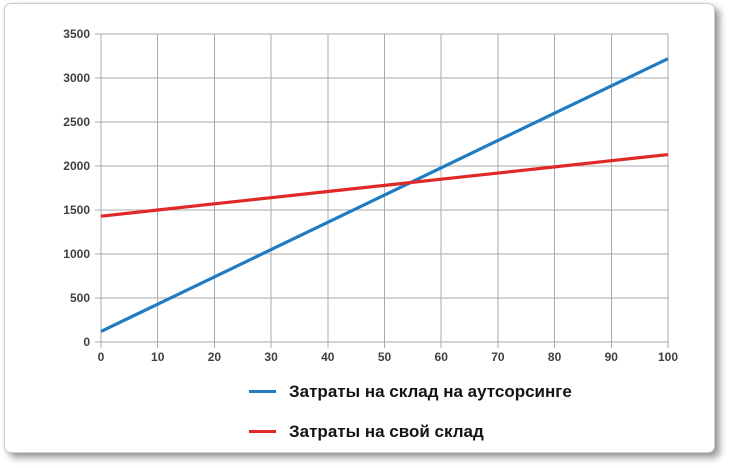 The width and height of the screenshot is (730, 468). Describe the element at coordinates (262, 431) in the screenshot. I see `legend-line-swatch-own-warehouse` at that location.